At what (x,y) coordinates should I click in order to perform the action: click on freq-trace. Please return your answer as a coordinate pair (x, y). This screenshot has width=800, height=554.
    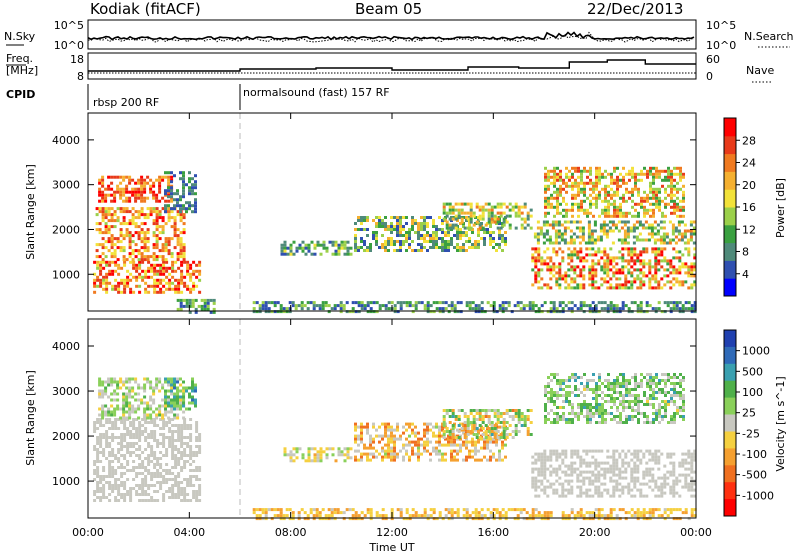
    Looking at the image, I should click on (392, 65).